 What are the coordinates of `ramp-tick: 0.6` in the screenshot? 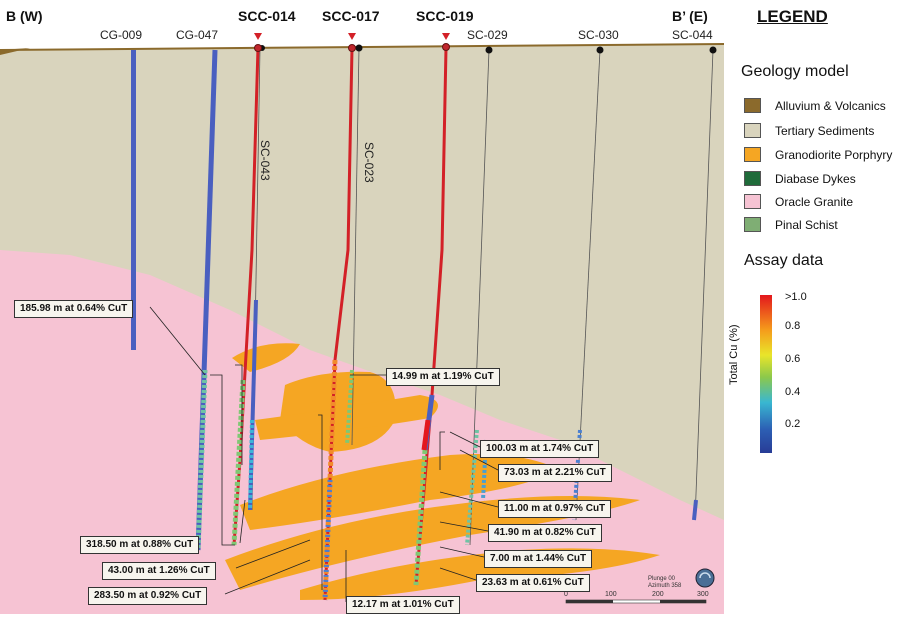 It's located at (793, 359).